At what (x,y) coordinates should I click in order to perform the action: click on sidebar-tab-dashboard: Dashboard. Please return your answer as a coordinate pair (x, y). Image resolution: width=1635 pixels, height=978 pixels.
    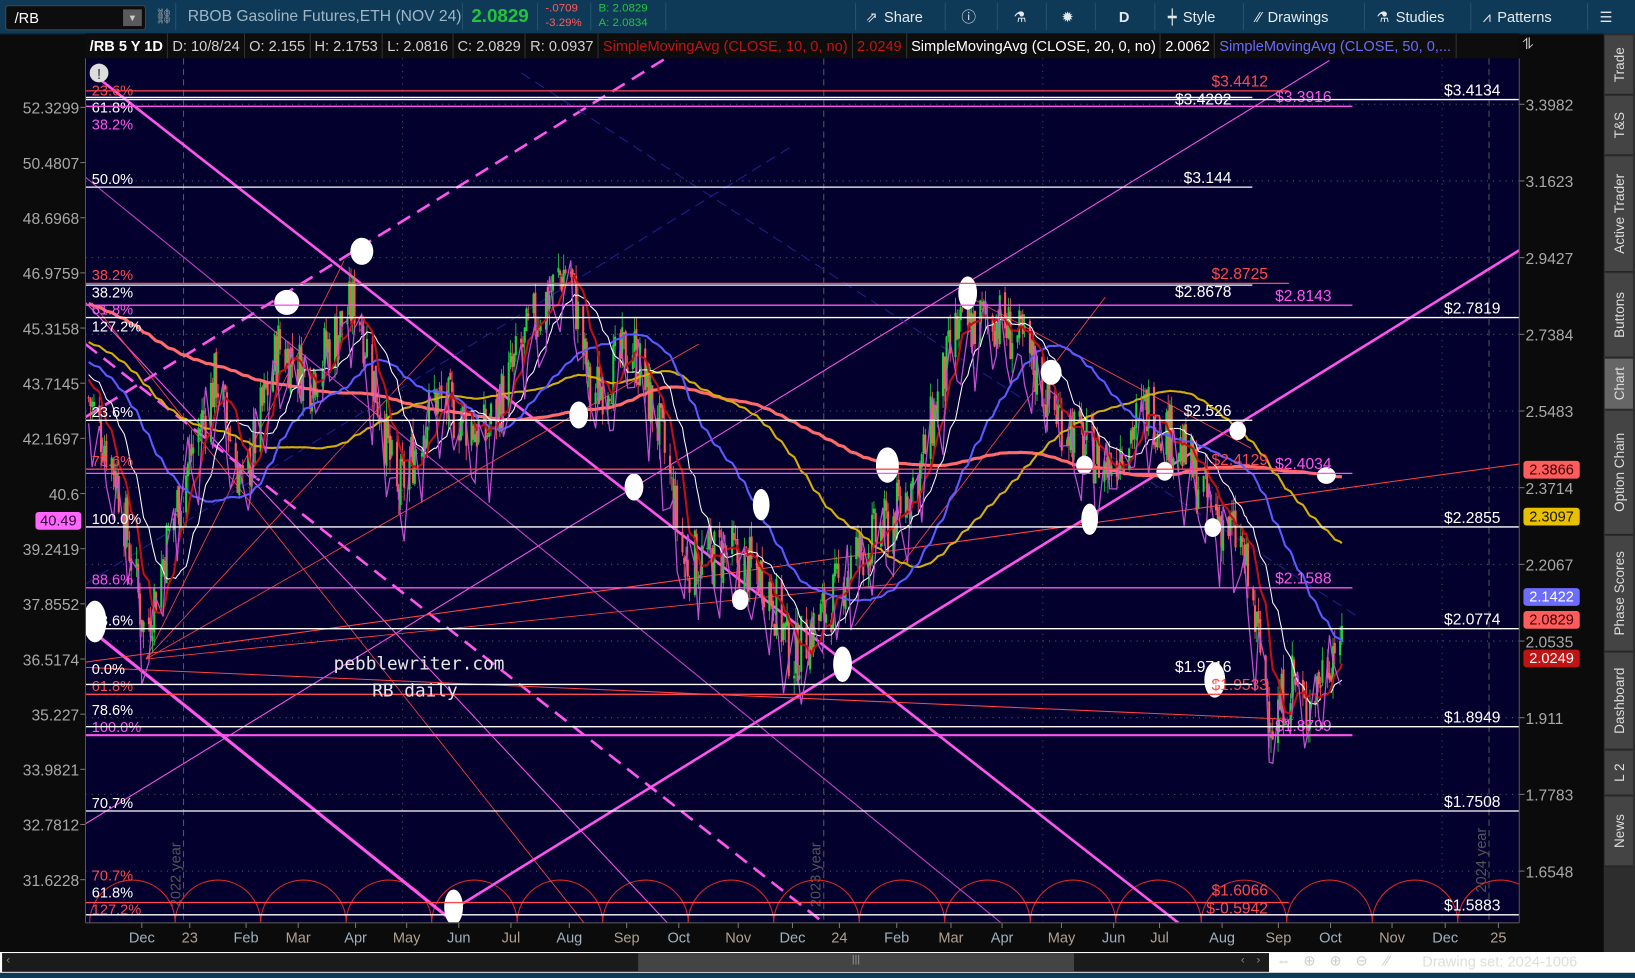
    Looking at the image, I should click on (1618, 701).